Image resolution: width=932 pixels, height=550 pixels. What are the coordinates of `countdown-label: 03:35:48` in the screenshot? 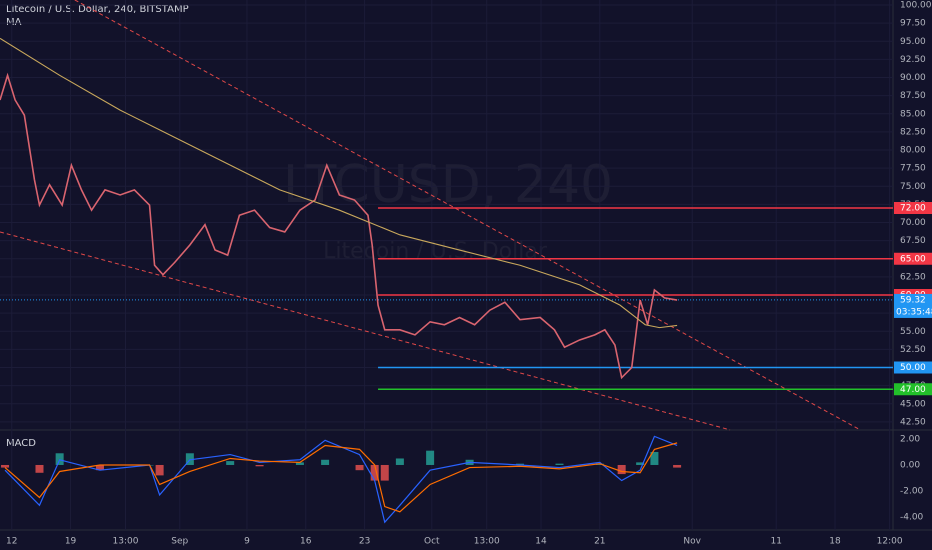 It's located at (914, 312).